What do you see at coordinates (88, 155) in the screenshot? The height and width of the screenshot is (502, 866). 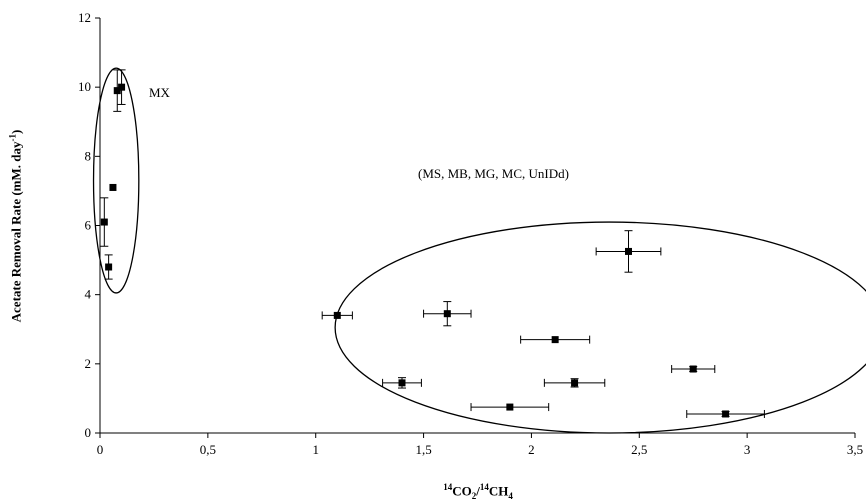 I see `y-tick-label: 8` at bounding box center [88, 155].